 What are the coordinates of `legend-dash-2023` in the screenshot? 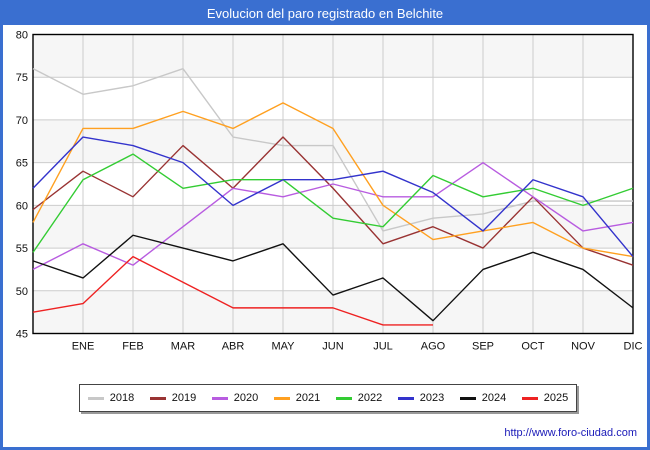 It's located at (405, 398).